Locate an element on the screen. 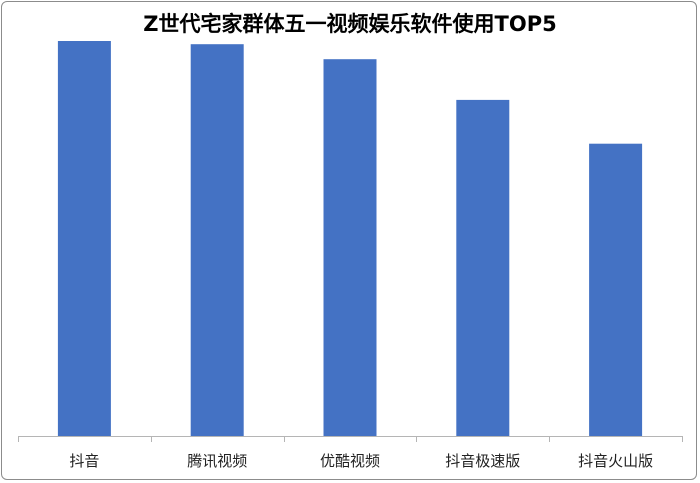 This screenshot has width=700, height=483. x-tick-label: 优酷视频 is located at coordinates (350, 461).